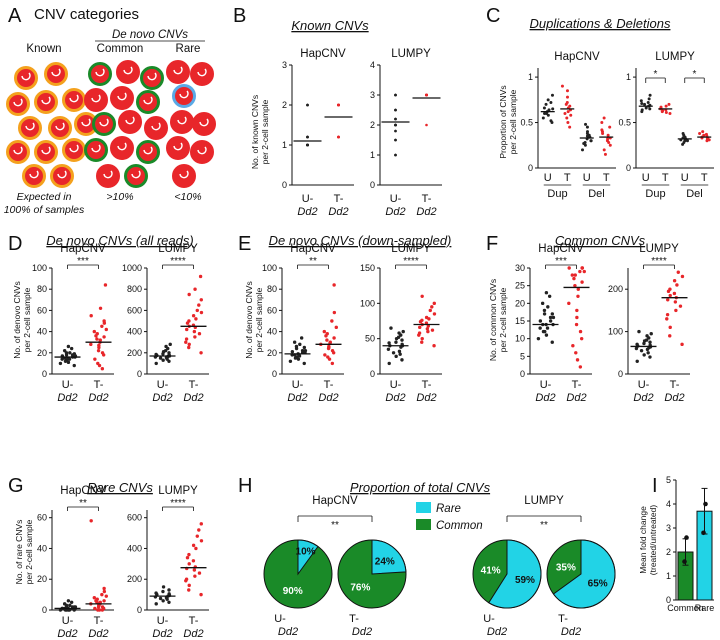  Describe the element at coordinates (513, 121) in the screenshot. I see `y-axis-label: per 2-cell sample` at that location.